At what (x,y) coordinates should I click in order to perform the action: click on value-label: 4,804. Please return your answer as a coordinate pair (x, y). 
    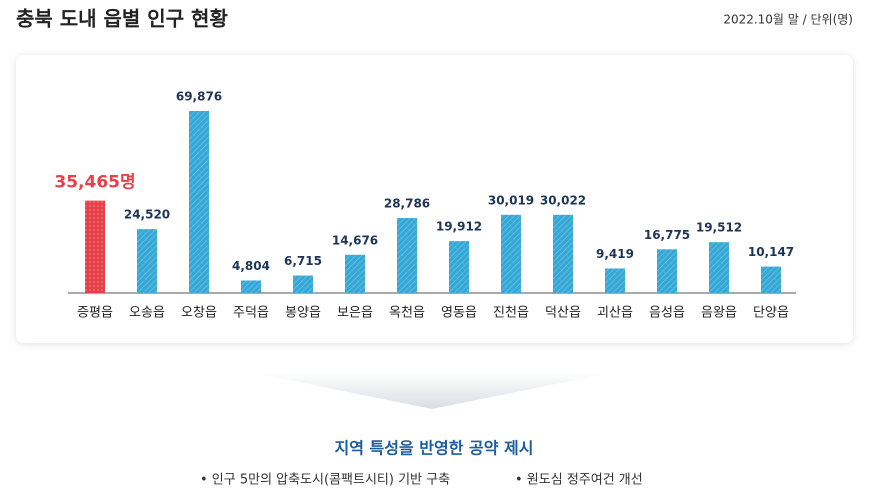
    Looking at the image, I should click on (251, 266).